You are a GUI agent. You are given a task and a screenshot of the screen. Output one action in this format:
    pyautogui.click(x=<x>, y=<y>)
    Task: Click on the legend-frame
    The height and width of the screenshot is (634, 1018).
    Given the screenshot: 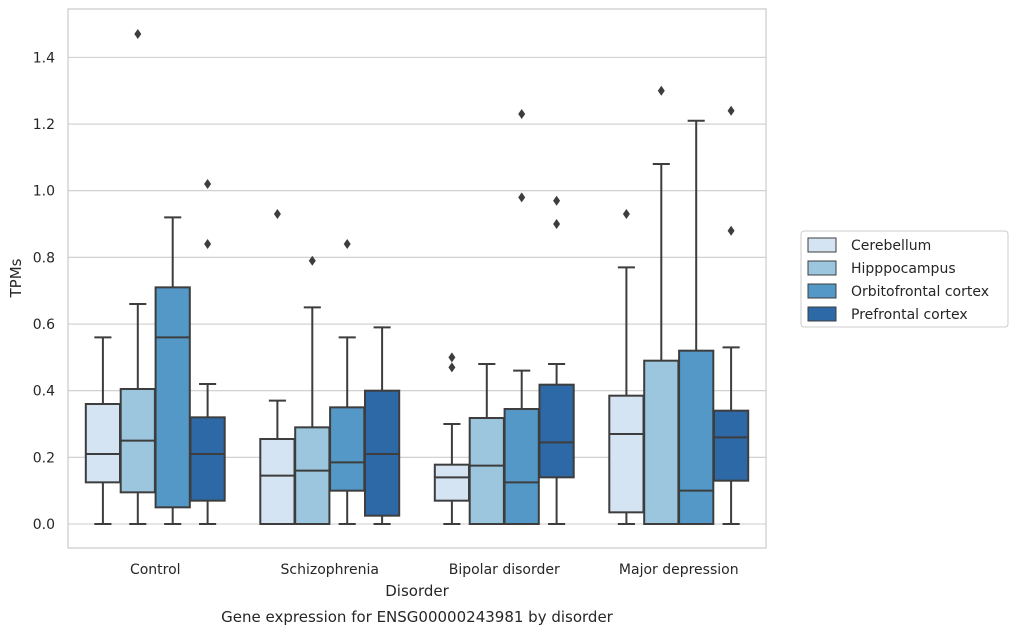 What is the action you would take?
    pyautogui.click(x=904, y=279)
    